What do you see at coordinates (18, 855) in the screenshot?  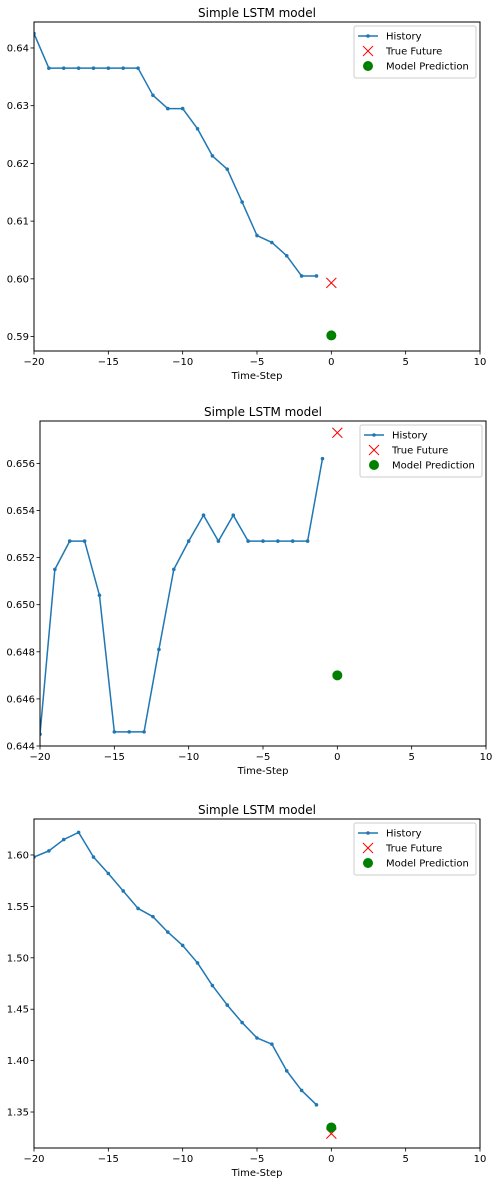 I see `y-tick-label: 1.60` at bounding box center [18, 855].